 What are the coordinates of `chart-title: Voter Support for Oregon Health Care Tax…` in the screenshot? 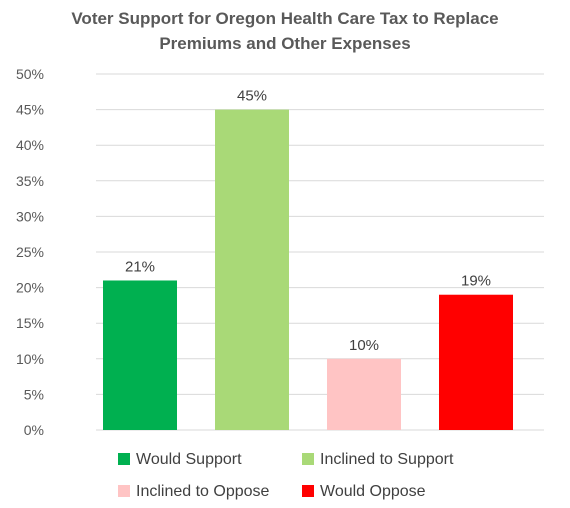 It's located at (285, 31).